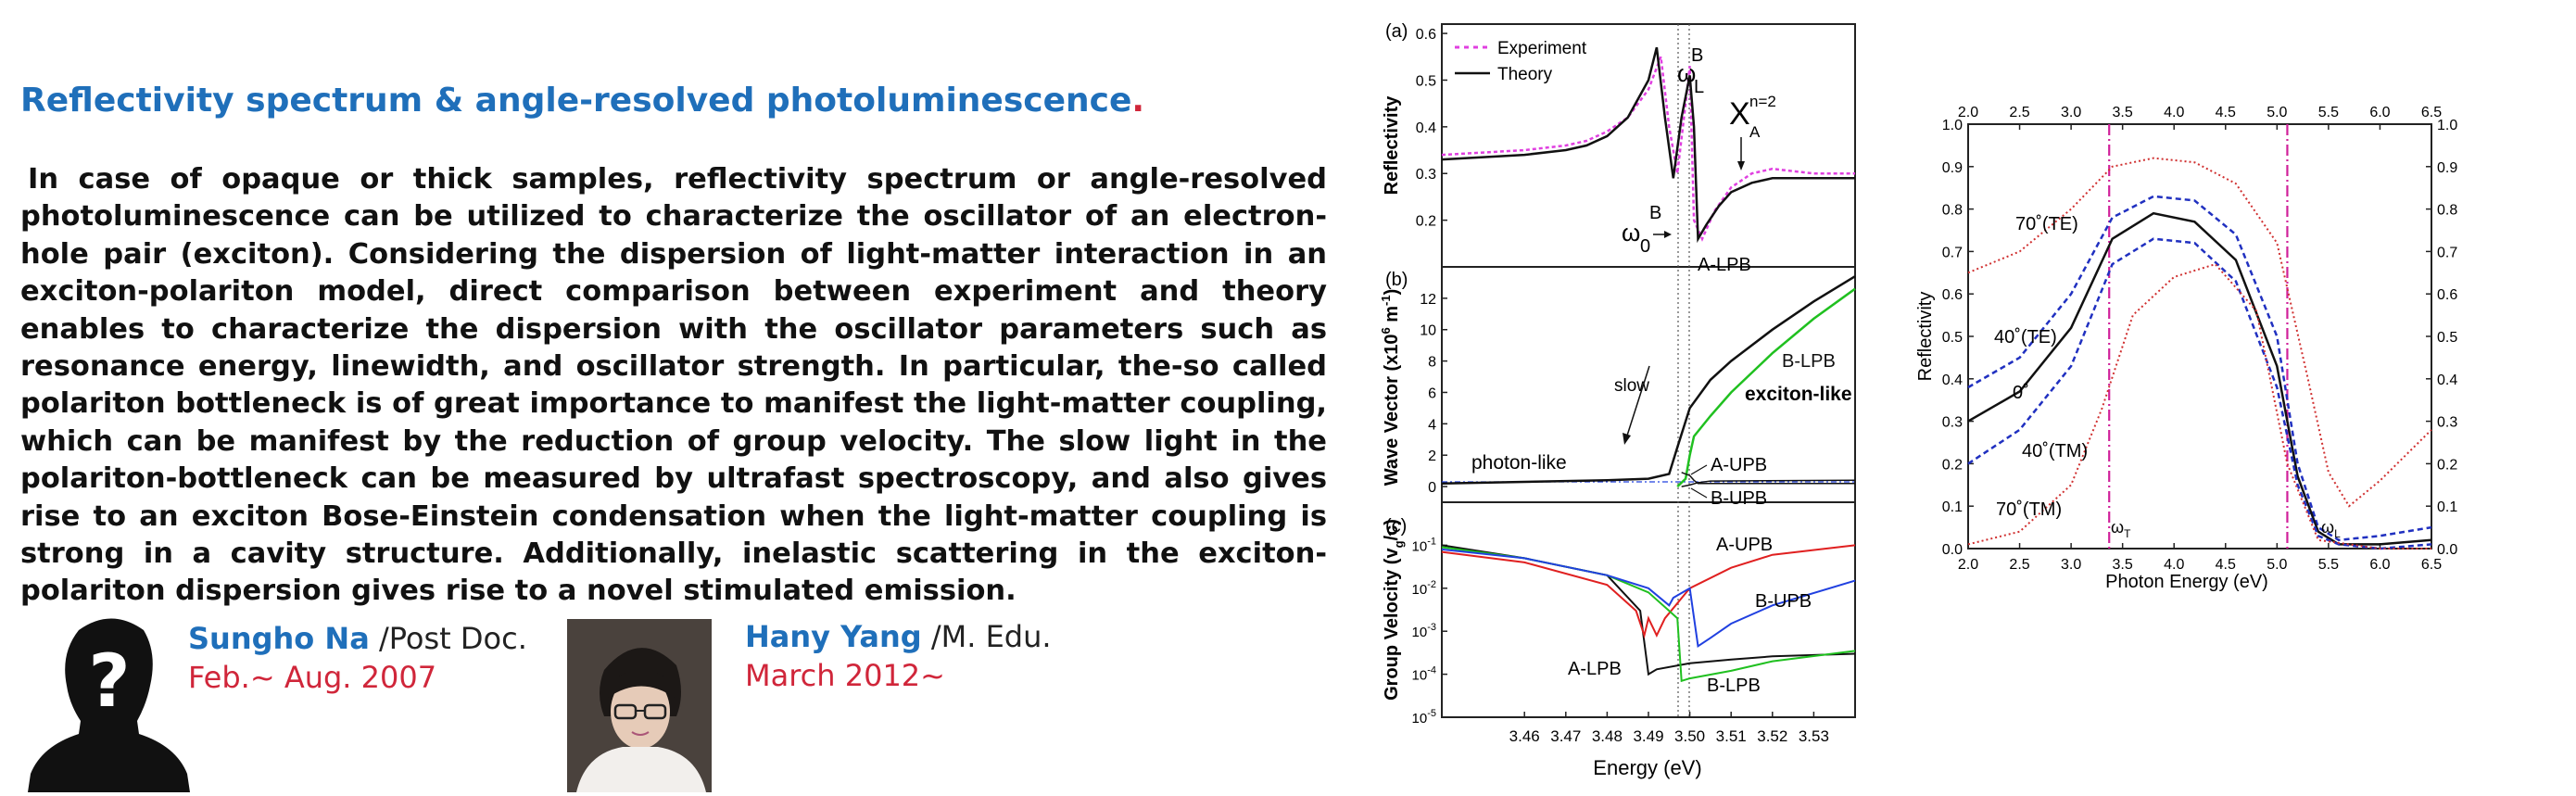 The width and height of the screenshot is (2576, 796). Describe the element at coordinates (2123, 112) in the screenshot. I see `x-tick-label-top: 3.5` at that location.